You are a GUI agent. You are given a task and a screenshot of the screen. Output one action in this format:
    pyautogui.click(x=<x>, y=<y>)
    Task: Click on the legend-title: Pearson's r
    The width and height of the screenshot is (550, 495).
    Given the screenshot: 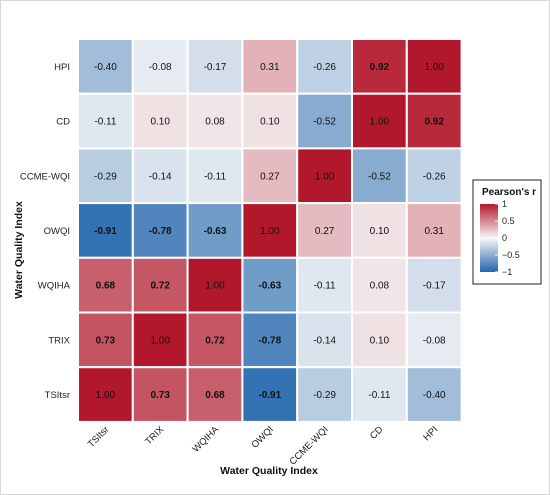 What is the action you would take?
    pyautogui.click(x=509, y=192)
    